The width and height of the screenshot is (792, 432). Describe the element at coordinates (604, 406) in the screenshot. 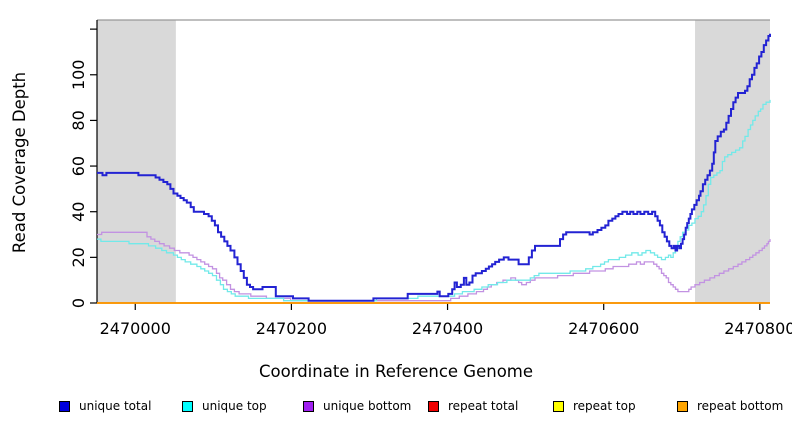

I see `legend-label: repeat top` at that location.